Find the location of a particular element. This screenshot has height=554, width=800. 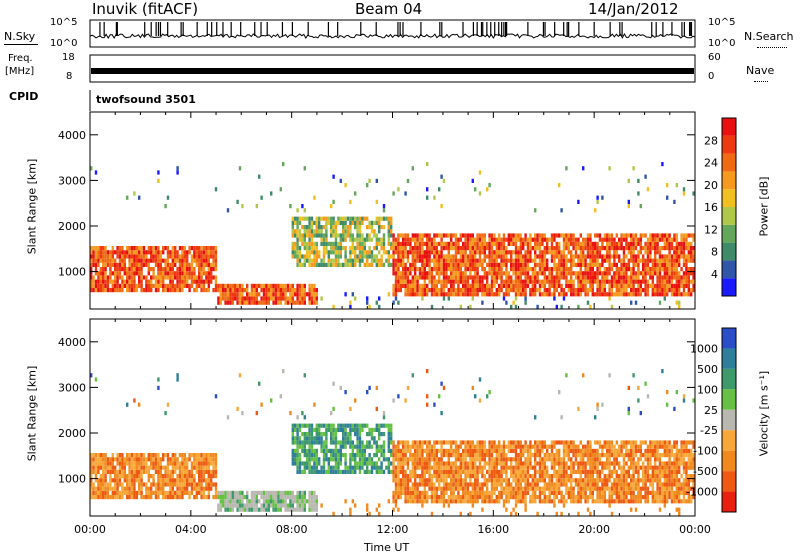

noise-left-tick-top: 10^5 is located at coordinates (64, 22).